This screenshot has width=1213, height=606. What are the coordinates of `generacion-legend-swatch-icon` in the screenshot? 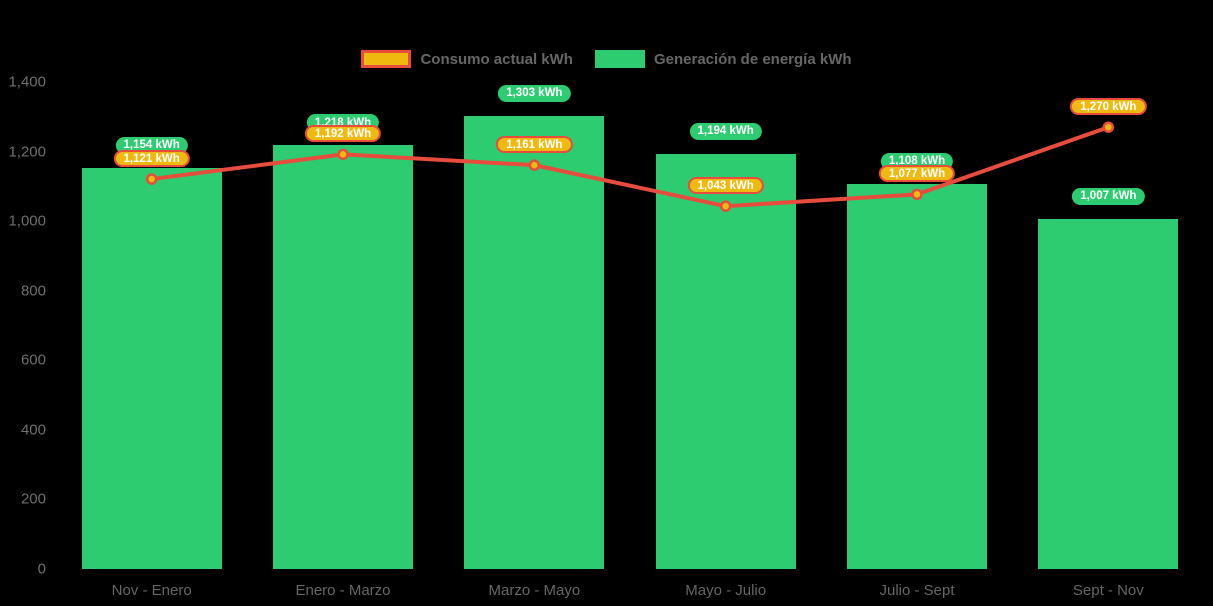 It's located at (619, 59).